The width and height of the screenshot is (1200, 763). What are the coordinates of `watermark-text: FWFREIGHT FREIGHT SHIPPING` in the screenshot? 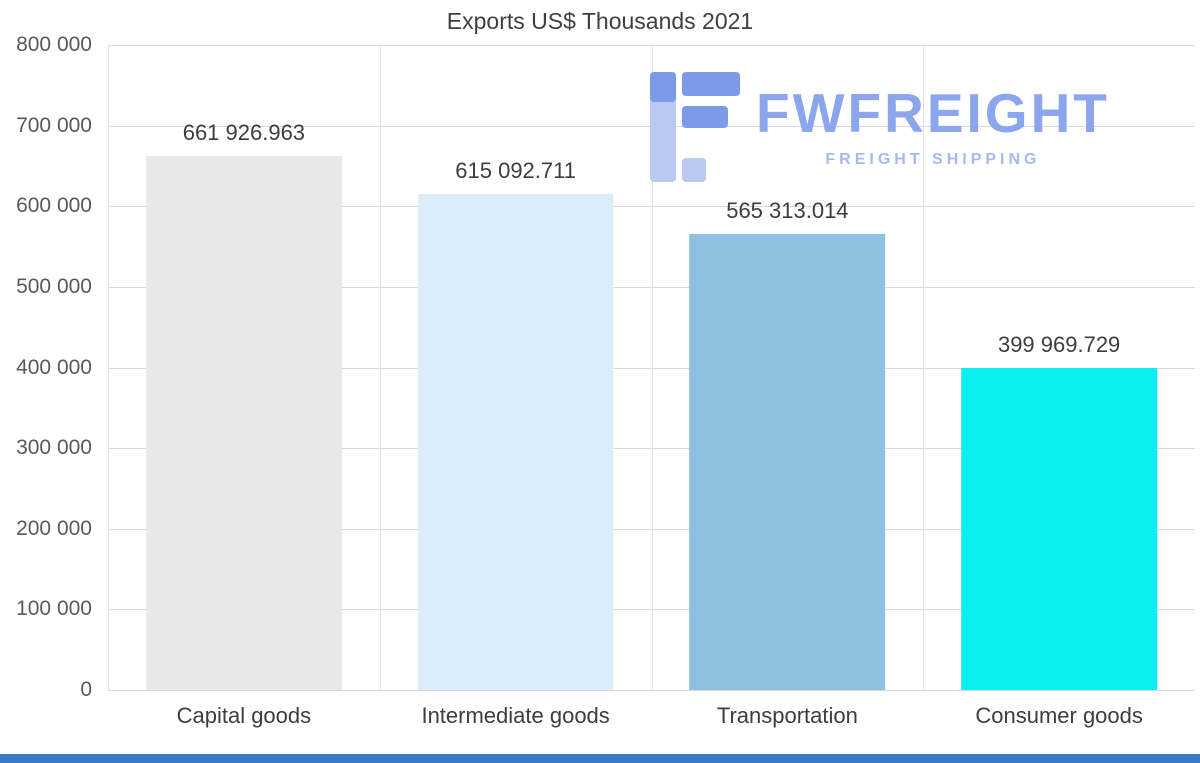 It's located at (933, 118).